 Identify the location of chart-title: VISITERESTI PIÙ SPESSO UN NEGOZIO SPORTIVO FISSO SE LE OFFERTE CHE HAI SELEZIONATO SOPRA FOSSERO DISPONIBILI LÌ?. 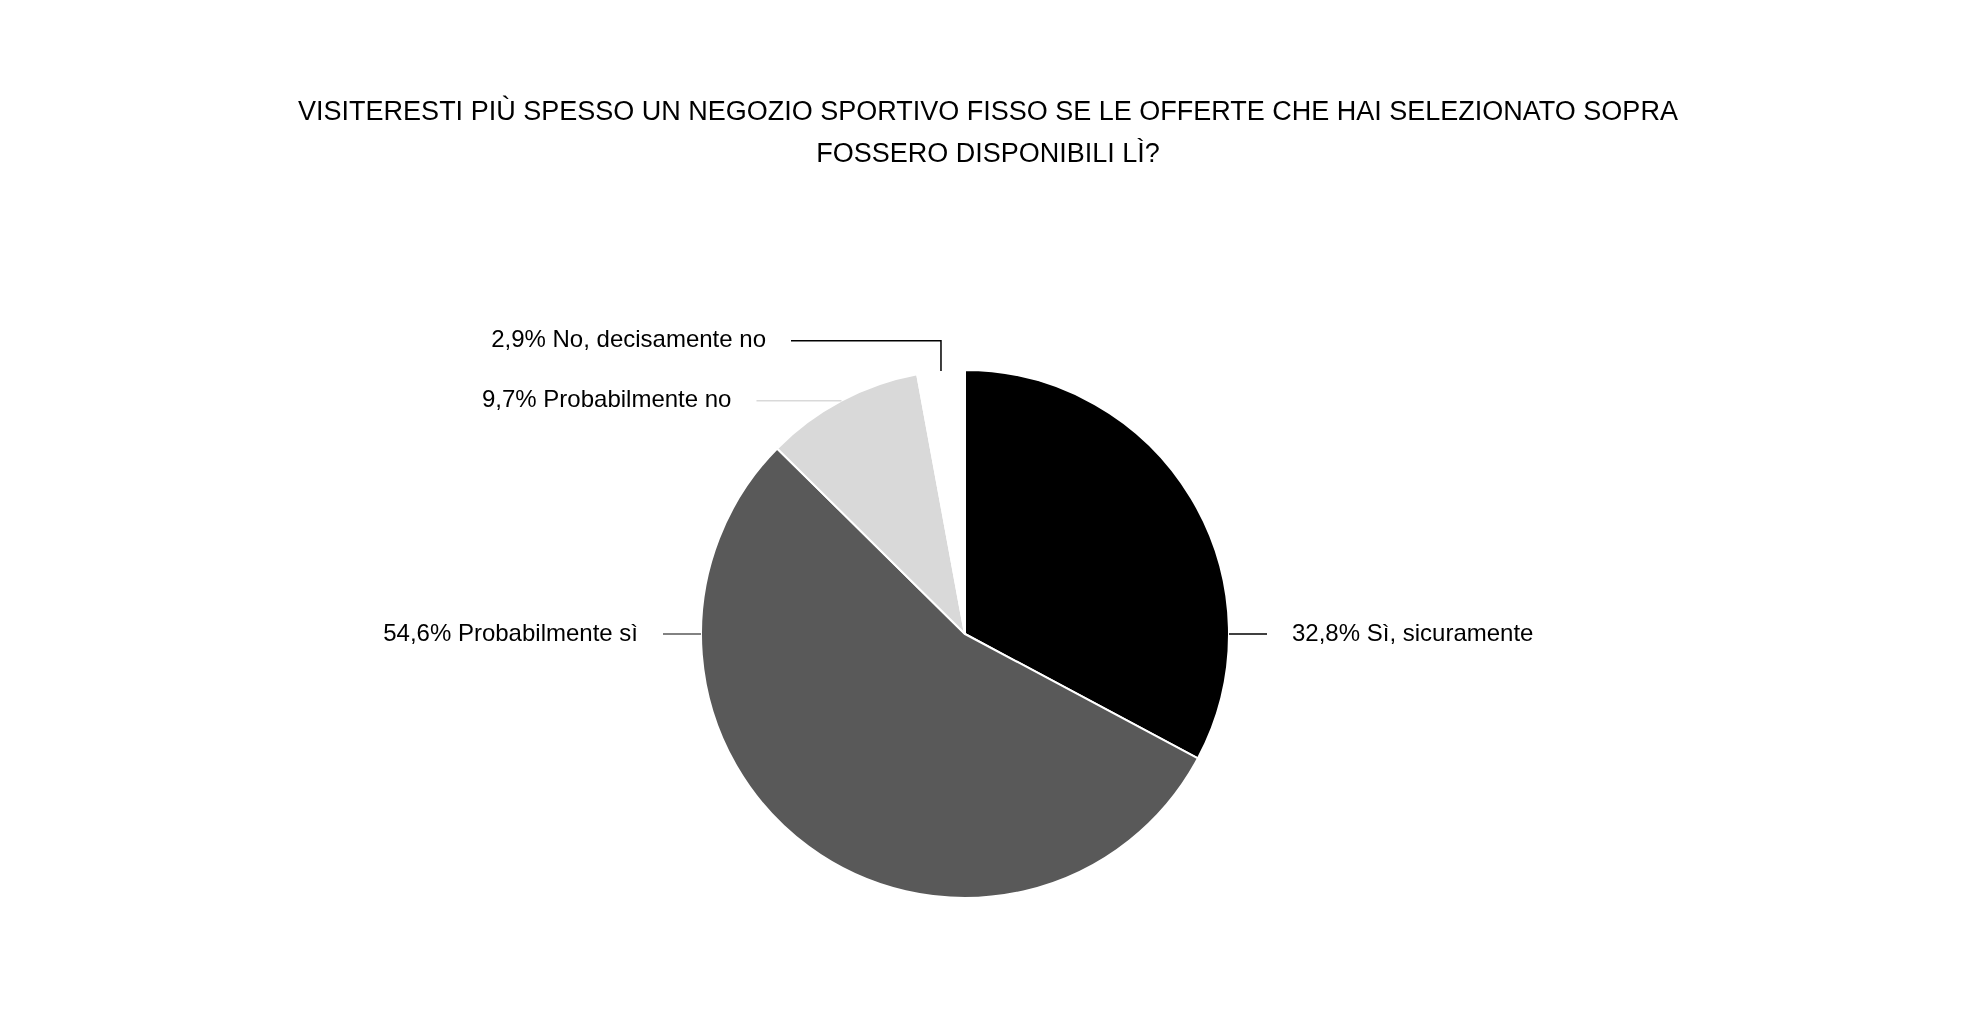
(988, 132).